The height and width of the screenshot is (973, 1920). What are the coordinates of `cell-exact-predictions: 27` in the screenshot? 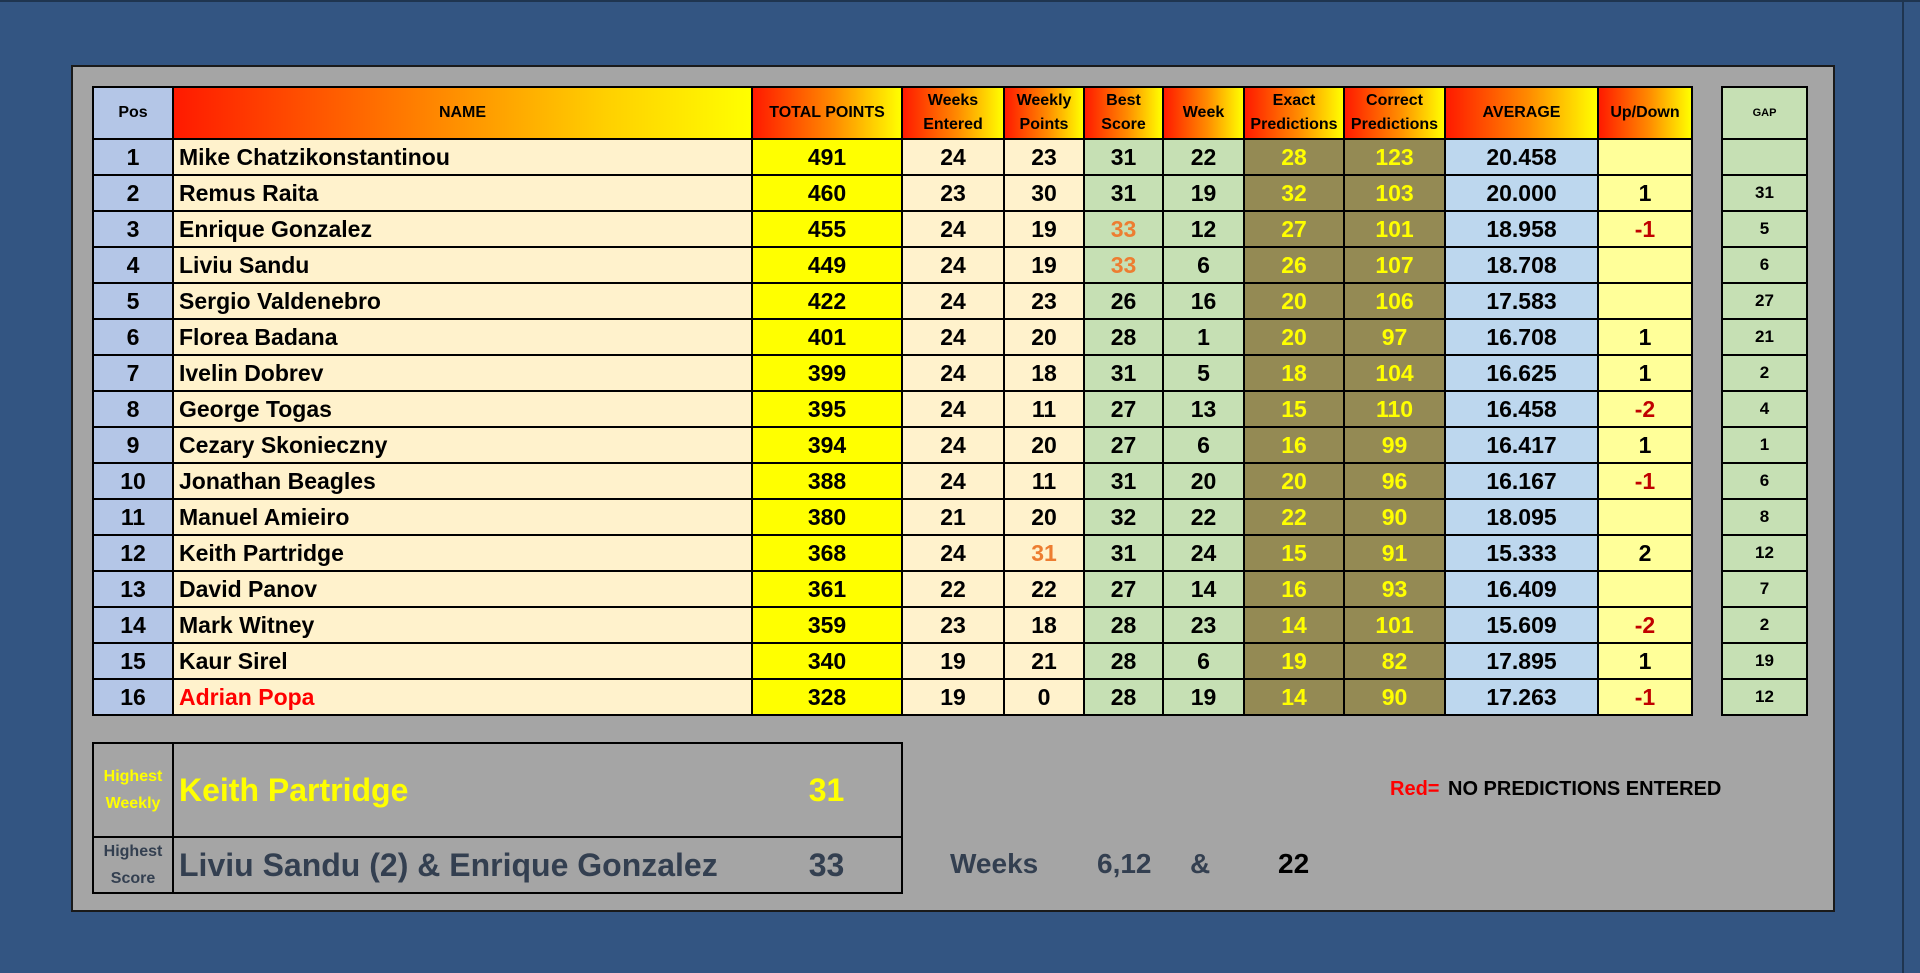 It's located at (1294, 229).